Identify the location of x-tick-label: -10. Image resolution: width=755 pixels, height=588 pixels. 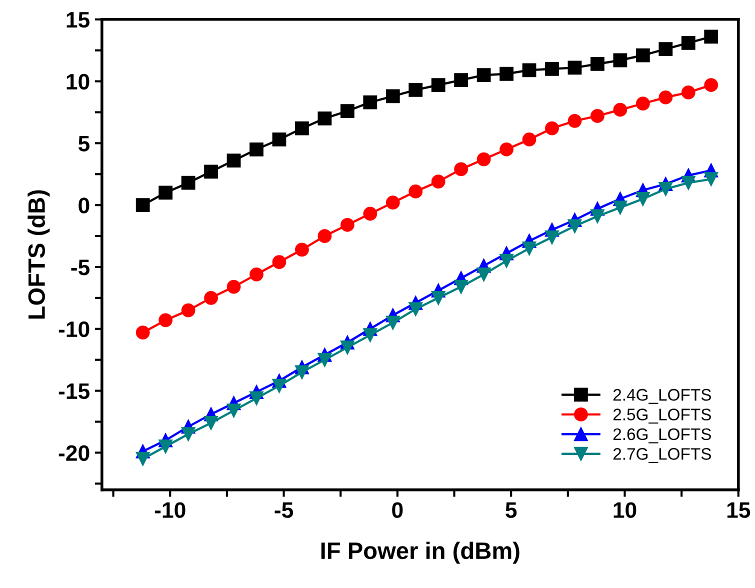
(170, 510).